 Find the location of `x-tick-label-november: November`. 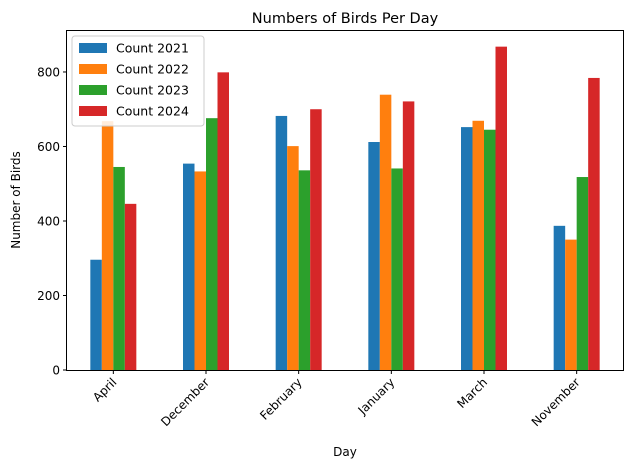

x-tick-label-november: November is located at coordinates (556, 402).